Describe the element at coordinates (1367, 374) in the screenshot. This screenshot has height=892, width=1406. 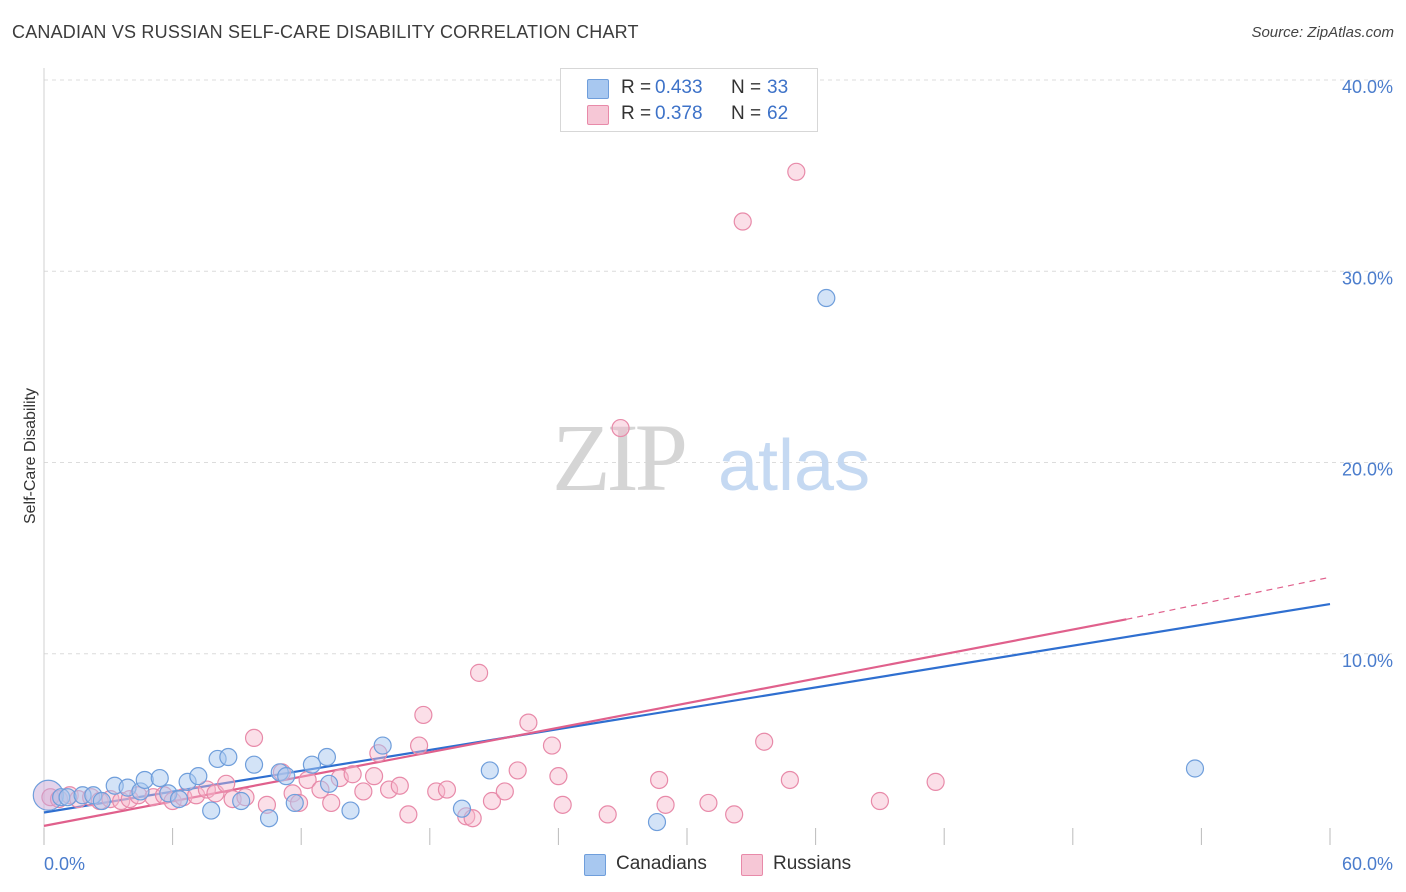
I see `y-axis-tick-labels: 10.0% 20.0% 30.0% 40.0%` at that location.